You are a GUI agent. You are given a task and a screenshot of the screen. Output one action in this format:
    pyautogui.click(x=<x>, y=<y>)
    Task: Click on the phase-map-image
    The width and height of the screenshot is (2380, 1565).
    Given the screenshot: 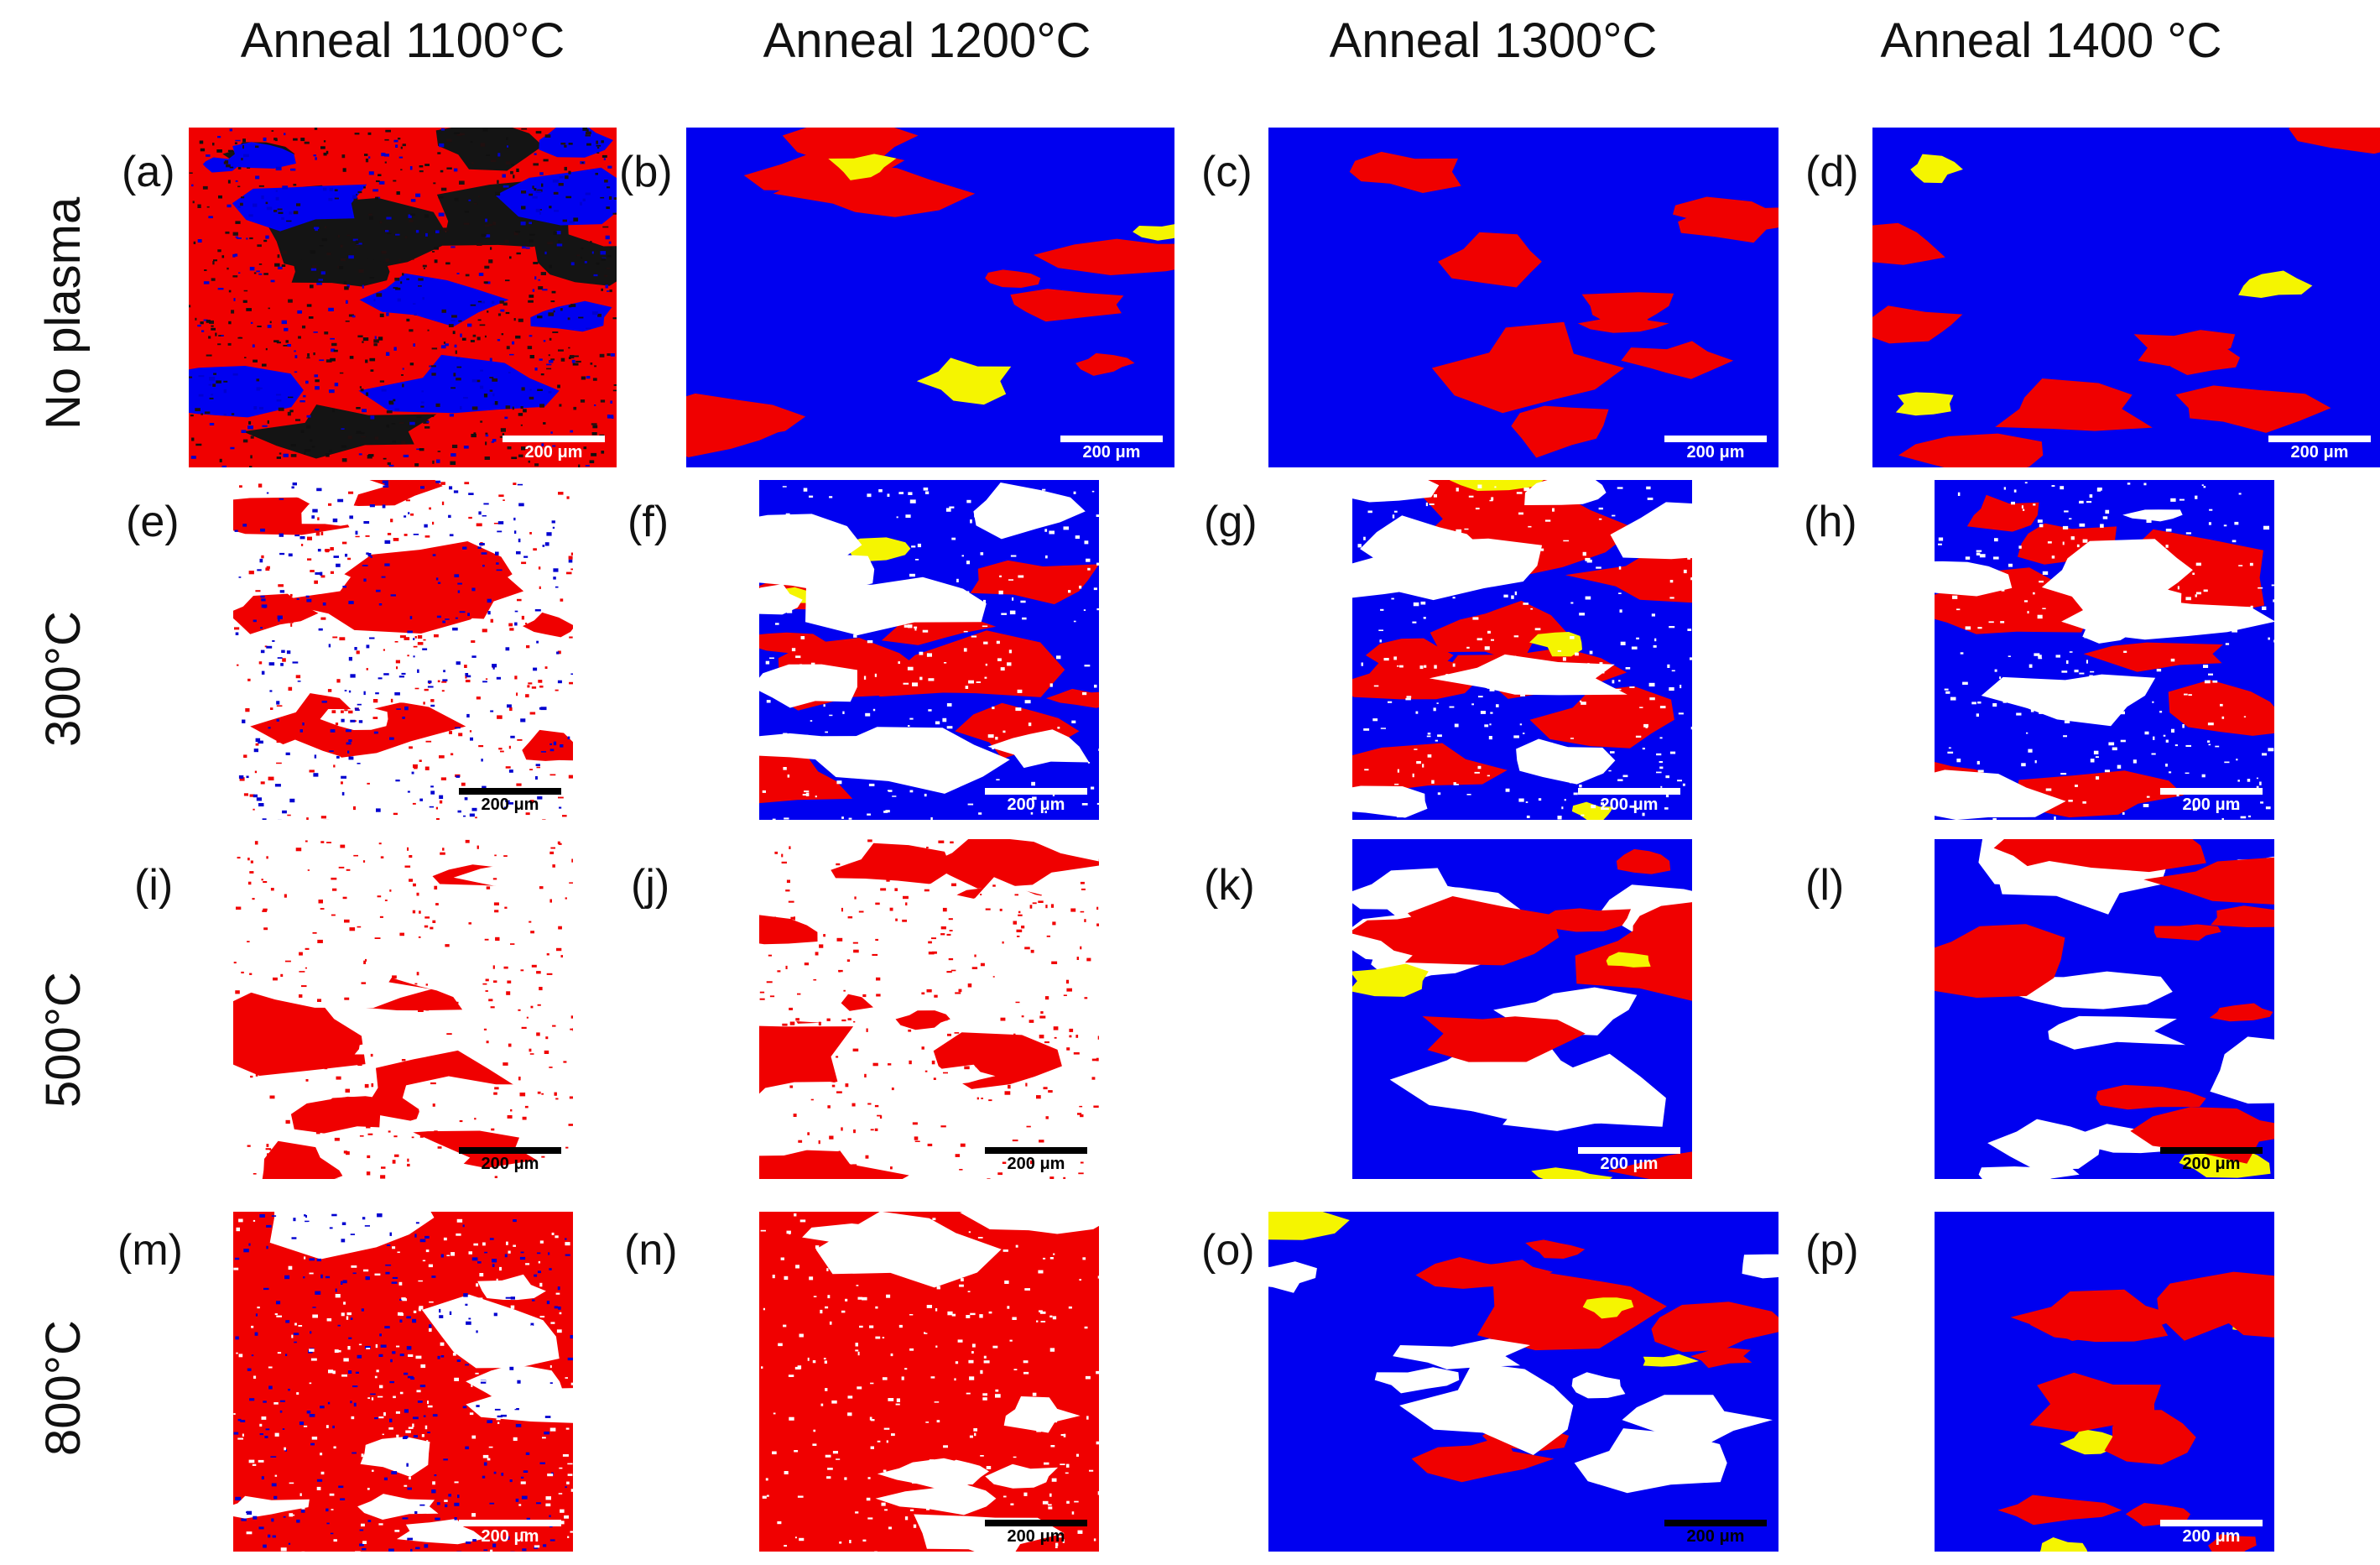 What is the action you would take?
    pyautogui.click(x=929, y=1009)
    